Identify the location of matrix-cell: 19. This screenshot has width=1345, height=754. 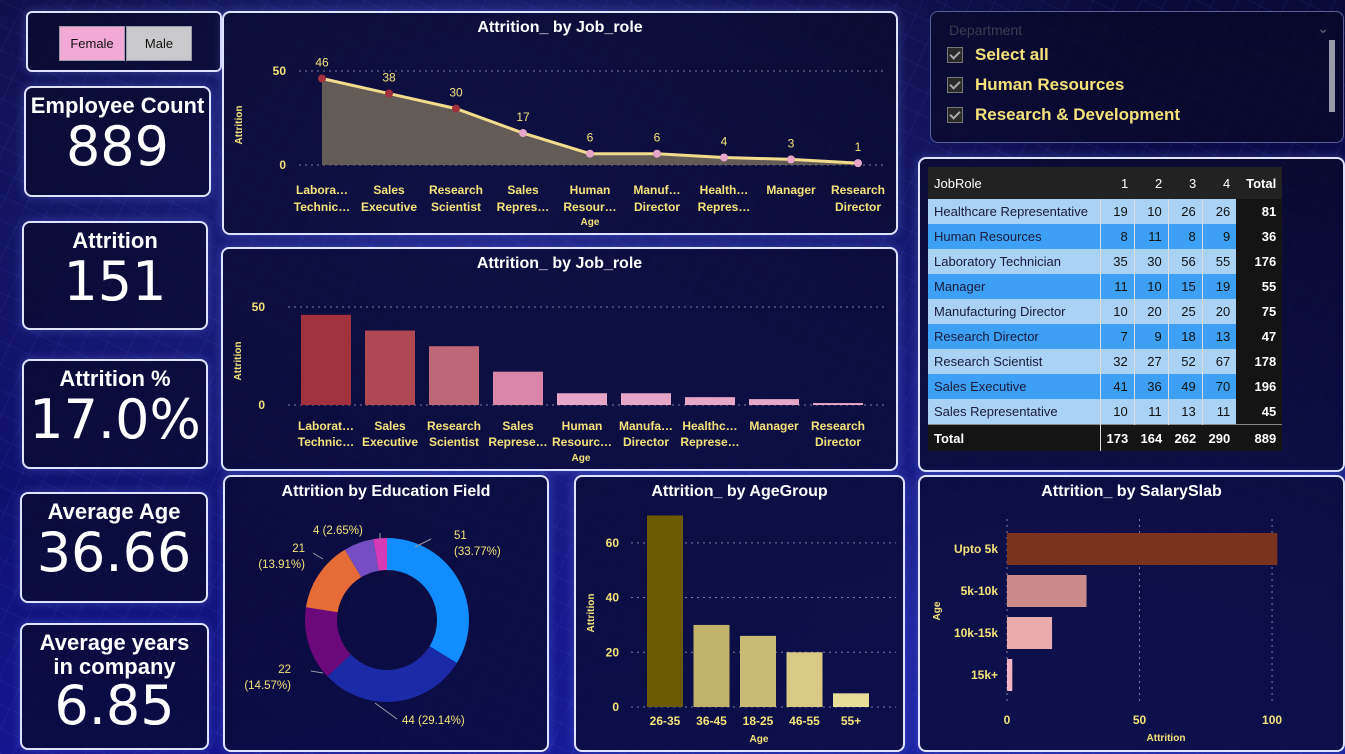
(1117, 211).